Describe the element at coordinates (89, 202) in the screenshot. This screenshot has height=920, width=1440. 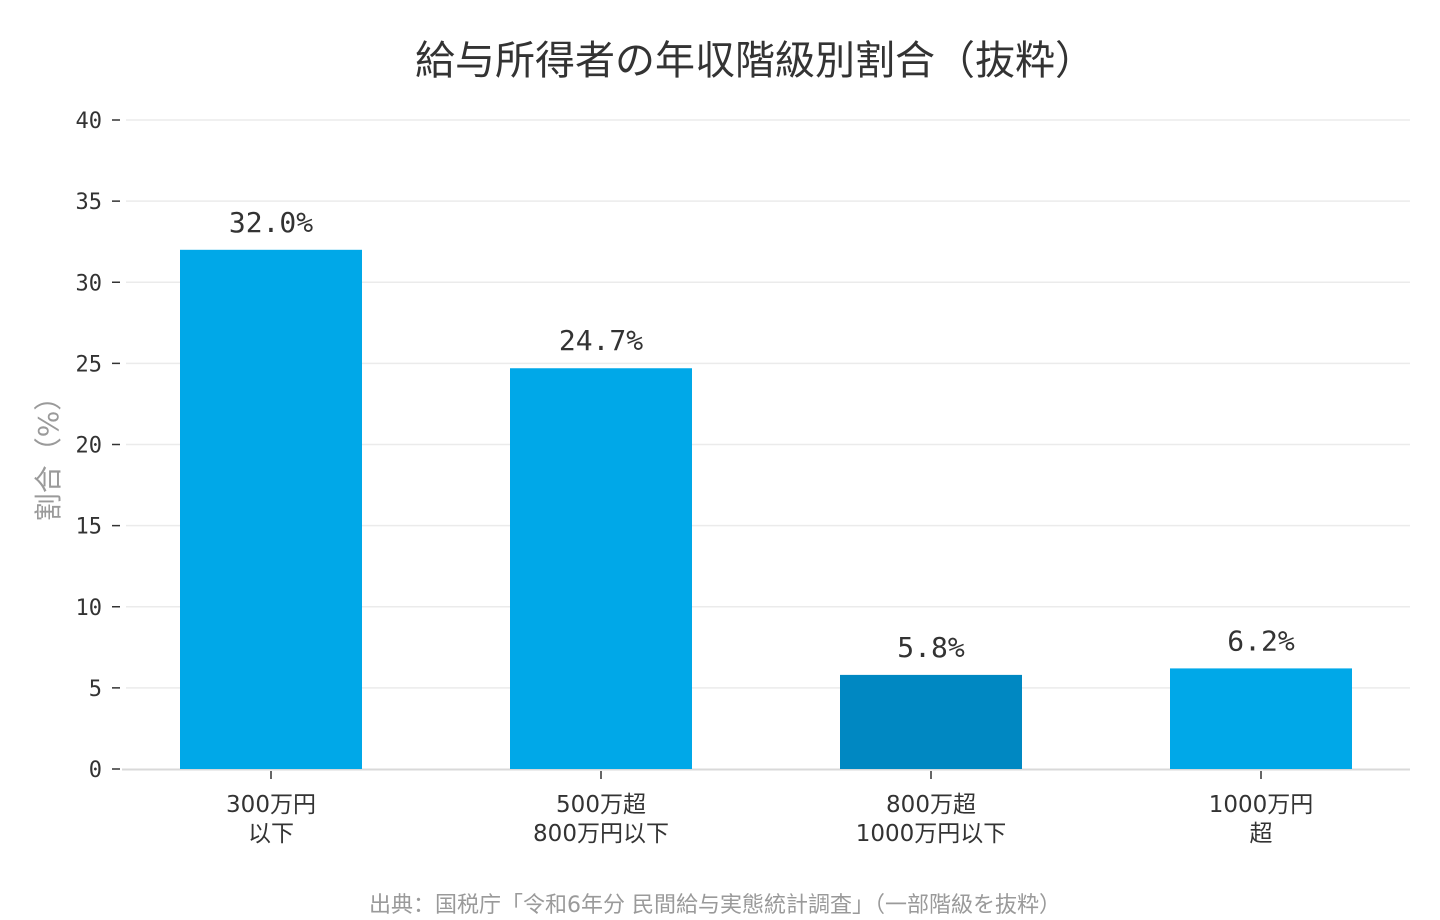
I see `y-tick-label: 35` at that location.